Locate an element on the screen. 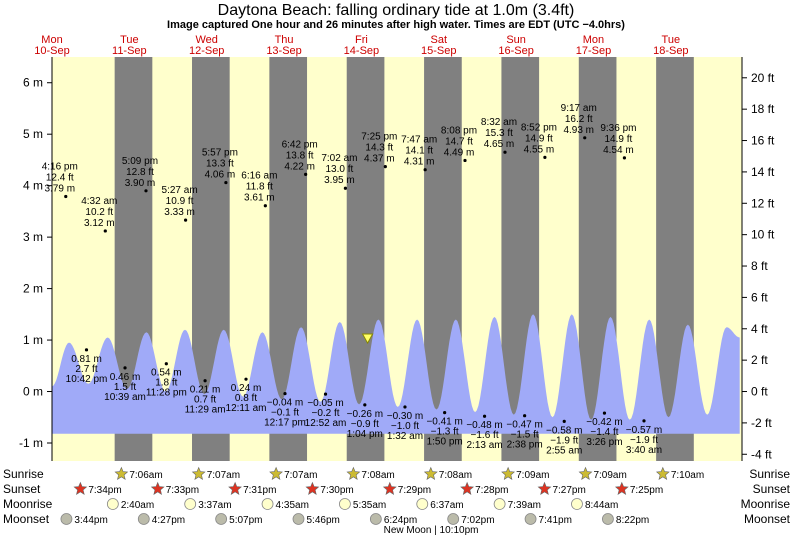  high-tide-meters: 4.93 m is located at coordinates (578, 130).